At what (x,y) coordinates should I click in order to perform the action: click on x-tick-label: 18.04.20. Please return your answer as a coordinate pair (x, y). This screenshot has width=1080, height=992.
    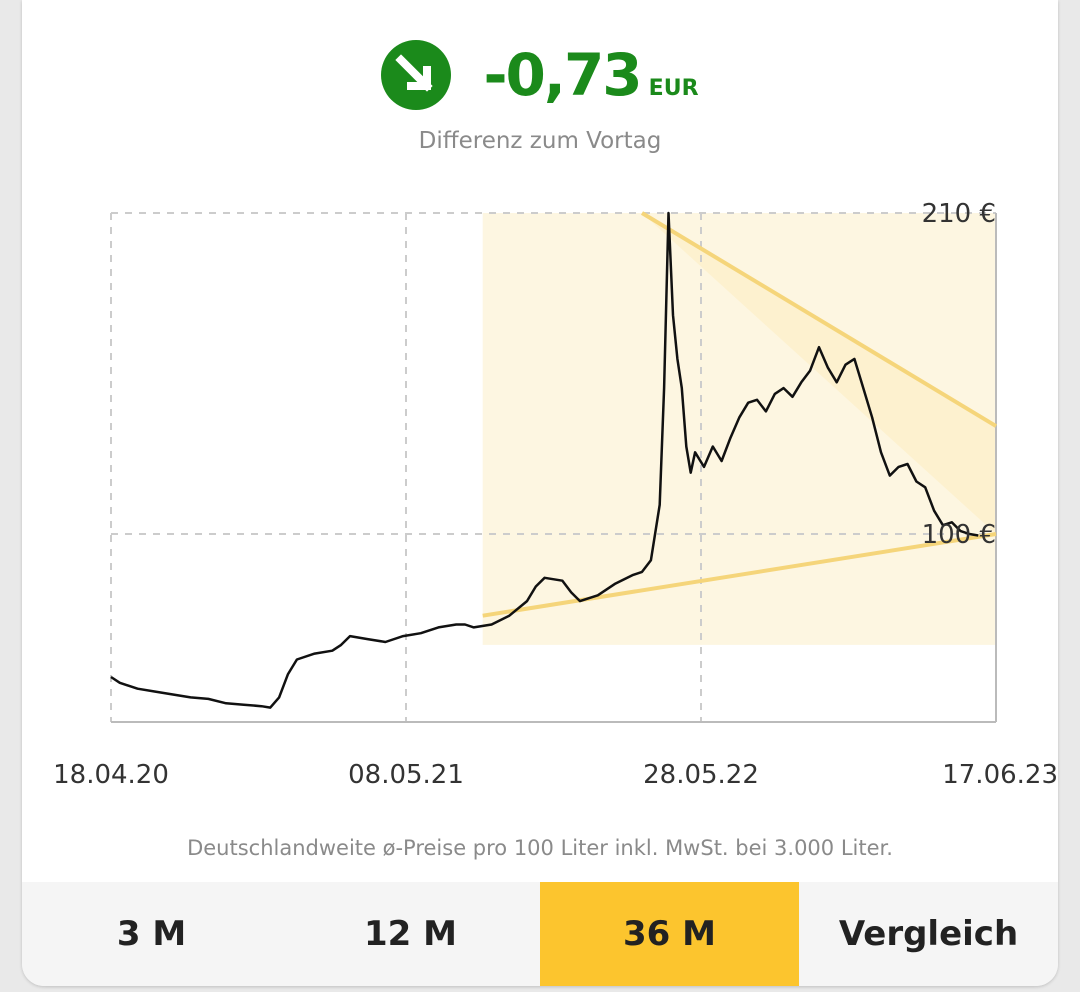
    Looking at the image, I should click on (111, 775).